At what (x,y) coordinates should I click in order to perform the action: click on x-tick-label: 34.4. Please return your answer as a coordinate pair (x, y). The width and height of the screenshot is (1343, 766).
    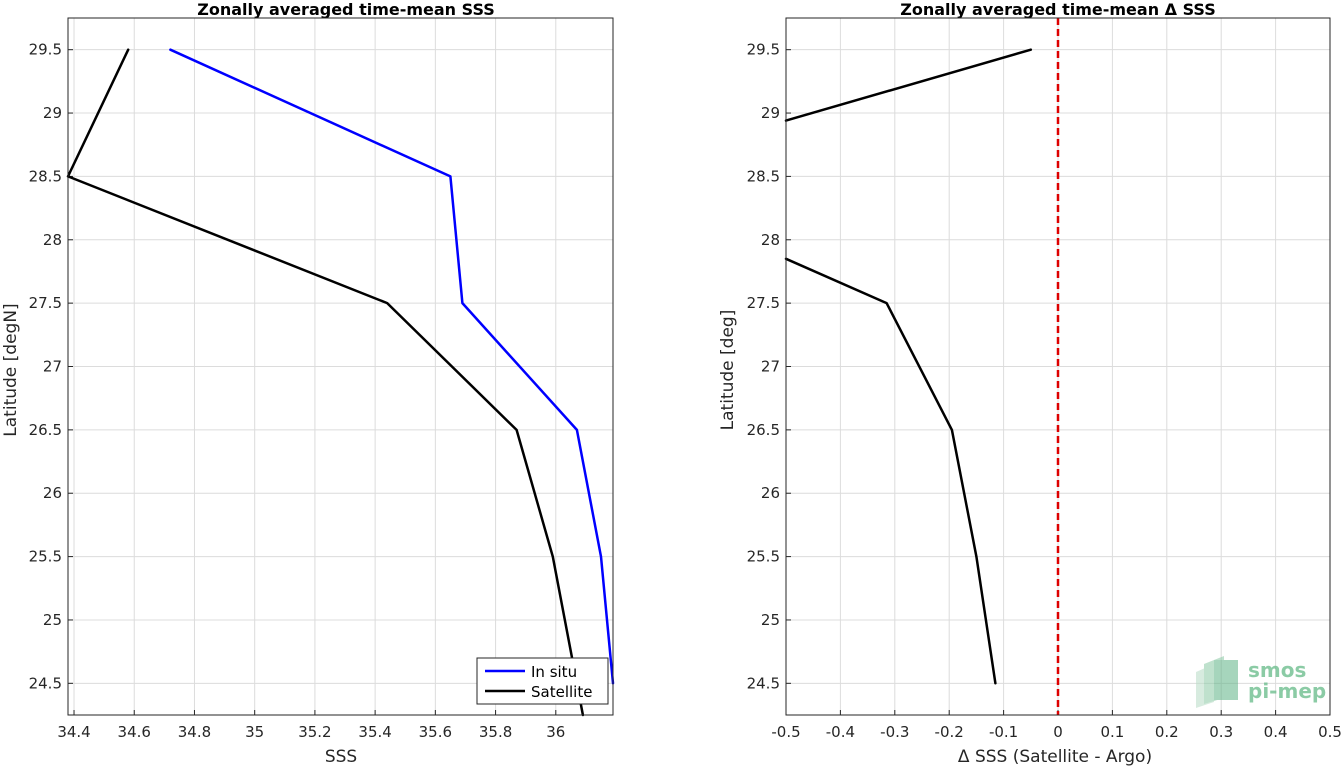
    Looking at the image, I should click on (73, 732).